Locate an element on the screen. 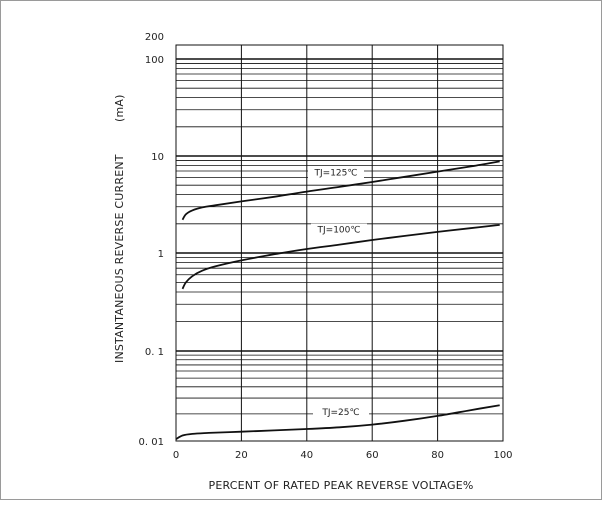 The image size is (602, 505). x-tick-label: 0 is located at coordinates (176, 455).